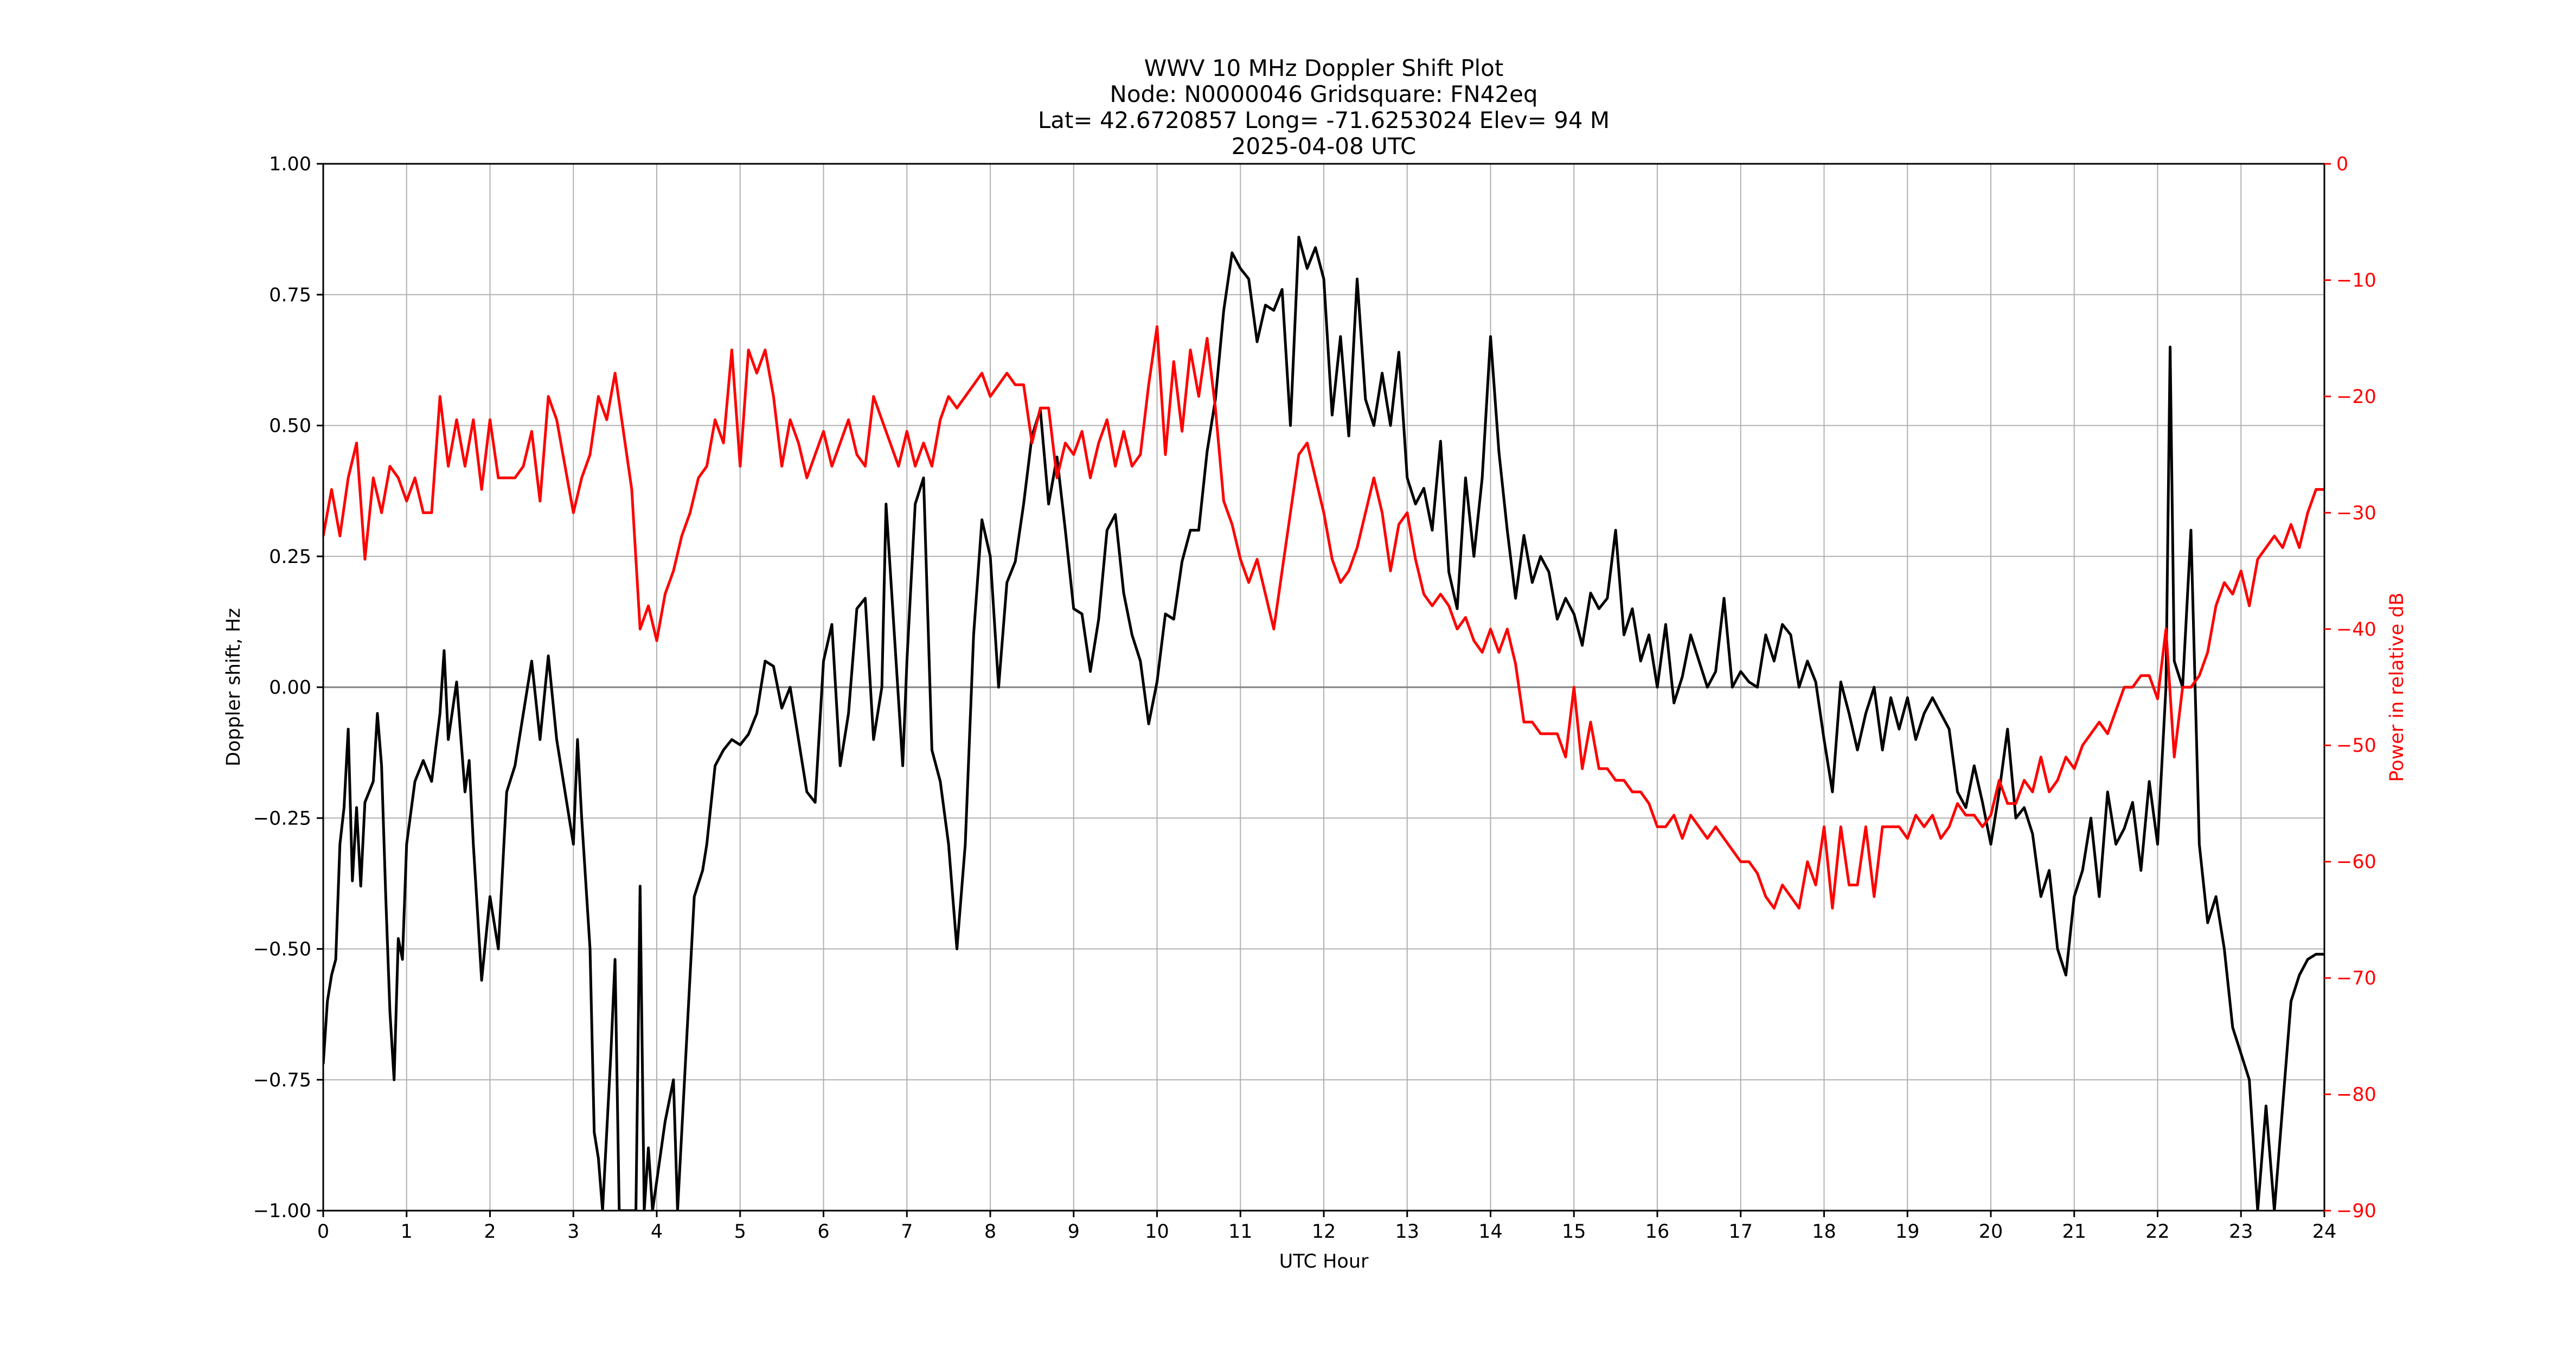 The image size is (2576, 1356). Describe the element at coordinates (290, 557) in the screenshot. I see `y-tick-label: 0.25` at that location.